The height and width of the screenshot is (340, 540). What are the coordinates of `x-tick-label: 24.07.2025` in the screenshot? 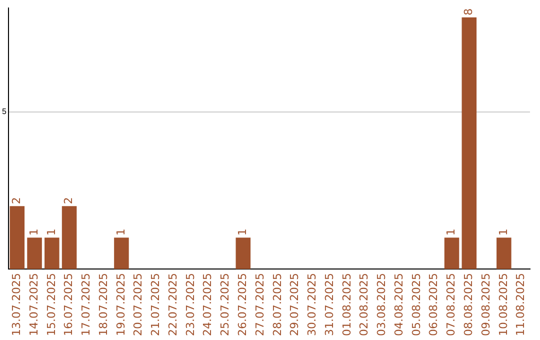 It's located at (207, 304).